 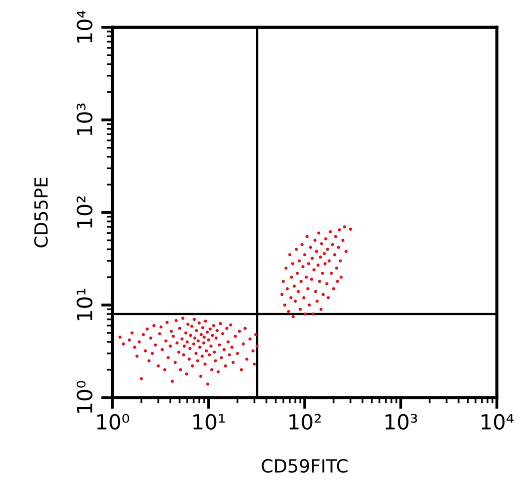 I want to click on x-tick-label: 10⁰, so click(x=113, y=422).